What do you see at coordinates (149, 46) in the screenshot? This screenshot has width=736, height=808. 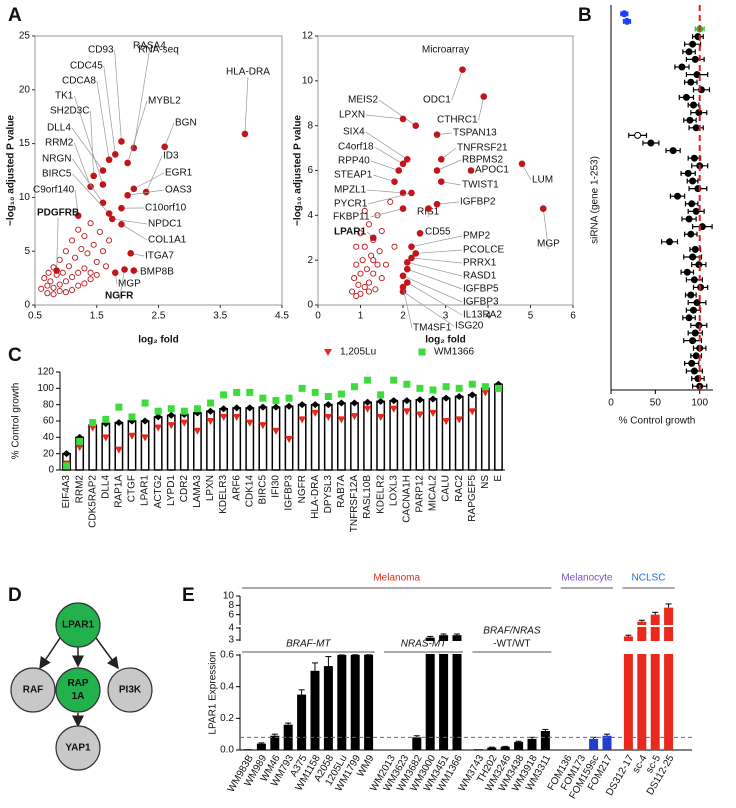 I see `point-label: RASA4` at bounding box center [149, 46].